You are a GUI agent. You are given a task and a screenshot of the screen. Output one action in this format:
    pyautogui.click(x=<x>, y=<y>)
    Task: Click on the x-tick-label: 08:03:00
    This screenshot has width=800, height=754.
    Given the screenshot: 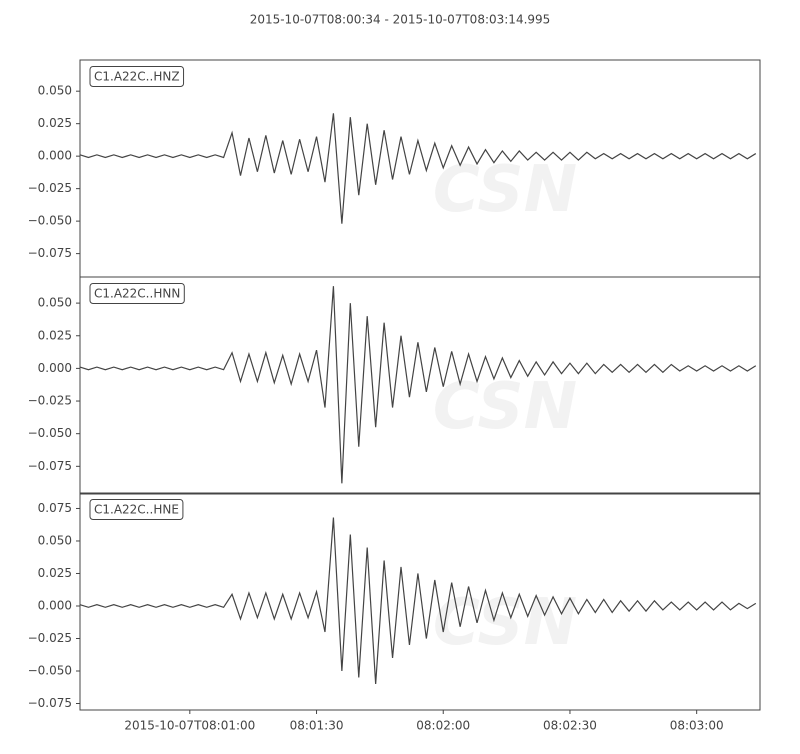 What is the action you would take?
    pyautogui.click(x=697, y=726)
    